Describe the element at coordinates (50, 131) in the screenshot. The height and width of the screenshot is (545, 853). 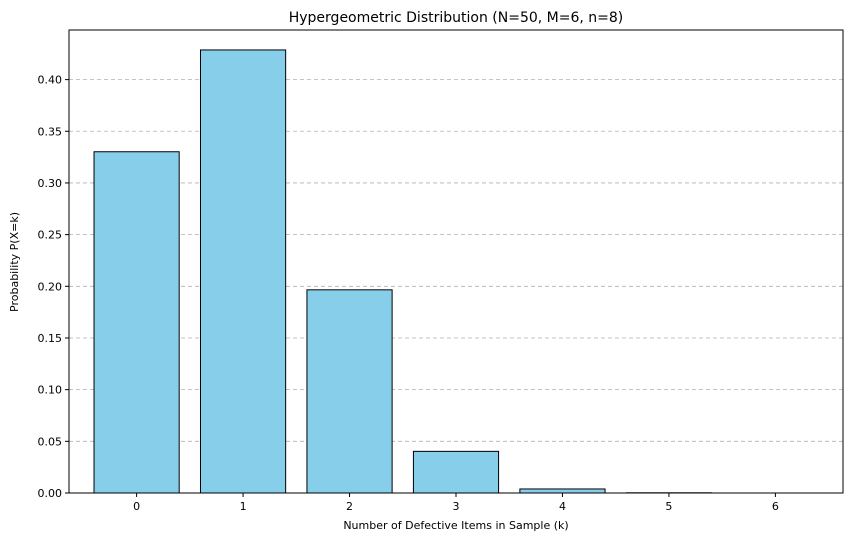
I see `y-tick-label: 0.35` at that location.